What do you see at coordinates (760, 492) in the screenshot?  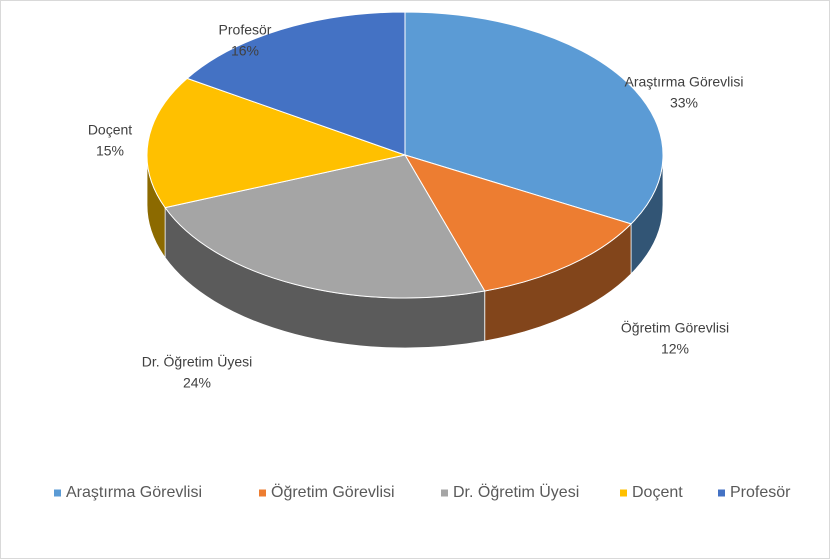 I see `legend-label: Profesör` at bounding box center [760, 492].